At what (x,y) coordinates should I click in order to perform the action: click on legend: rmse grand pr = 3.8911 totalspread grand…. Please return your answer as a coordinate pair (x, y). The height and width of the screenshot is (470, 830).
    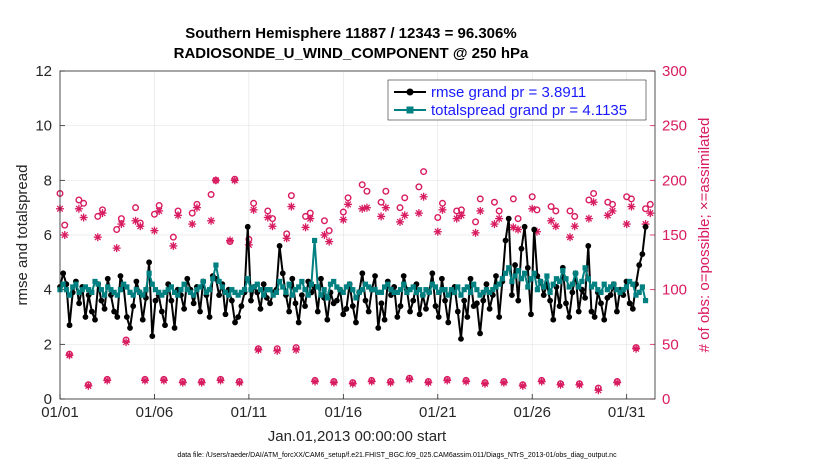
    Looking at the image, I should click on (517, 100).